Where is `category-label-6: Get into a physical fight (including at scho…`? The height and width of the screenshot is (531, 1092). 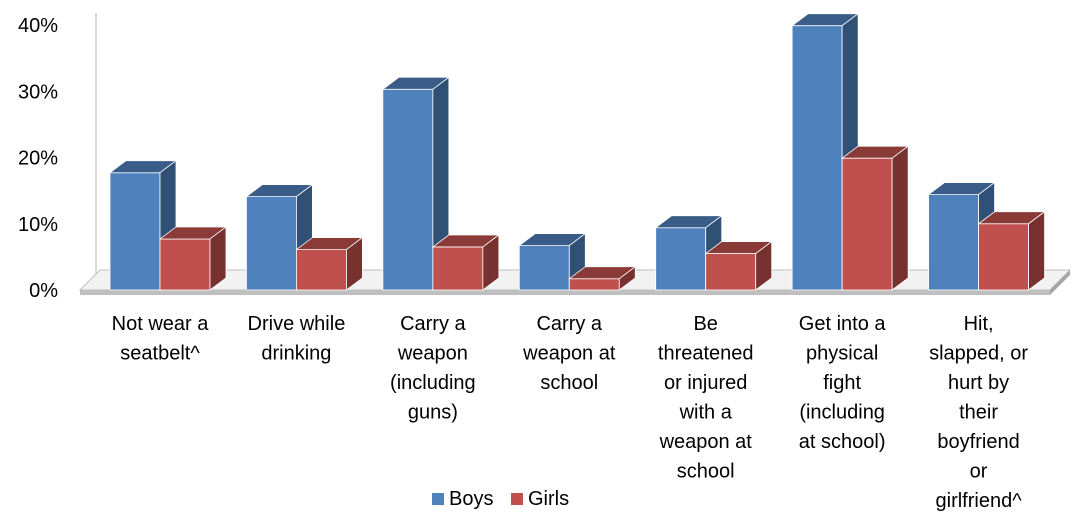 category-label-6: Get into a physical fight (including at scho… is located at coordinates (843, 383).